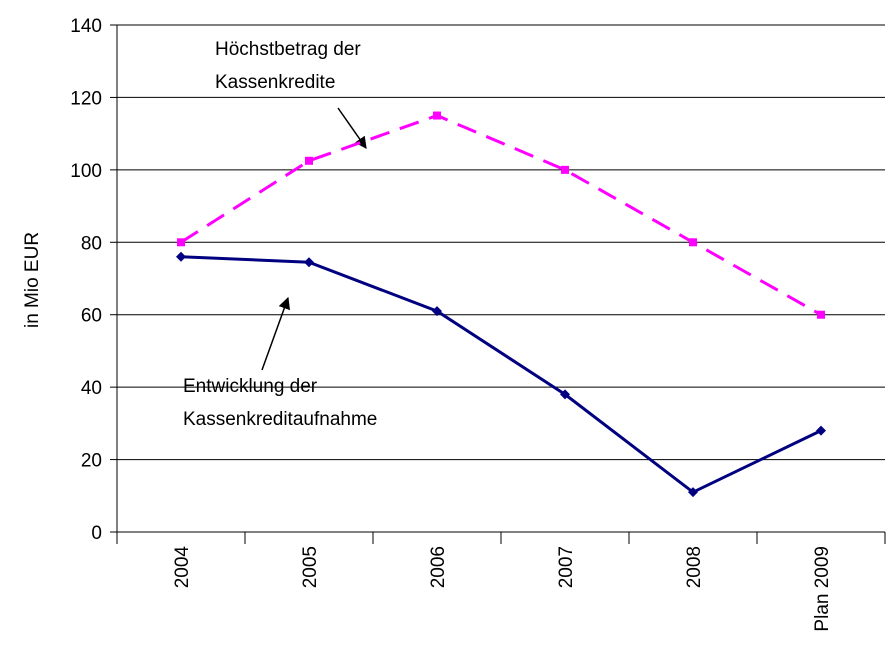 The width and height of the screenshot is (888, 661). What do you see at coordinates (32, 280) in the screenshot?
I see `y-axis-label: in Mio EUR` at bounding box center [32, 280].